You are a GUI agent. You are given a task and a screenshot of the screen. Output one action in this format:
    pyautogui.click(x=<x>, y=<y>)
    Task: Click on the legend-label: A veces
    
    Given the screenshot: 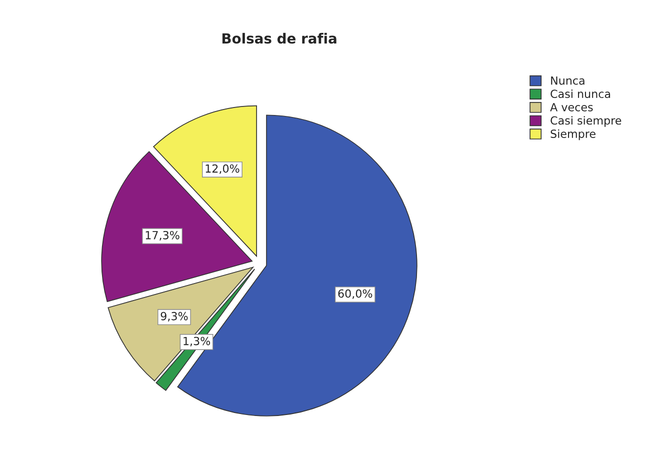 What is the action you would take?
    pyautogui.click(x=571, y=107)
    